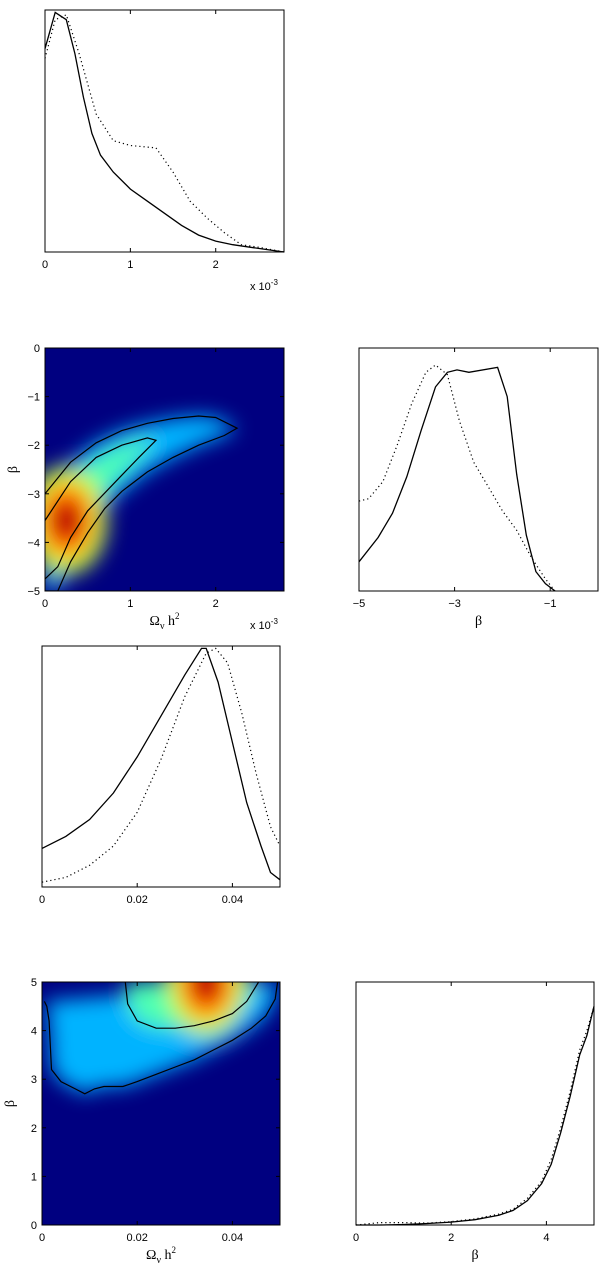 The image size is (600, 1265). I want to click on heatmap-density, so click(161, 1038).